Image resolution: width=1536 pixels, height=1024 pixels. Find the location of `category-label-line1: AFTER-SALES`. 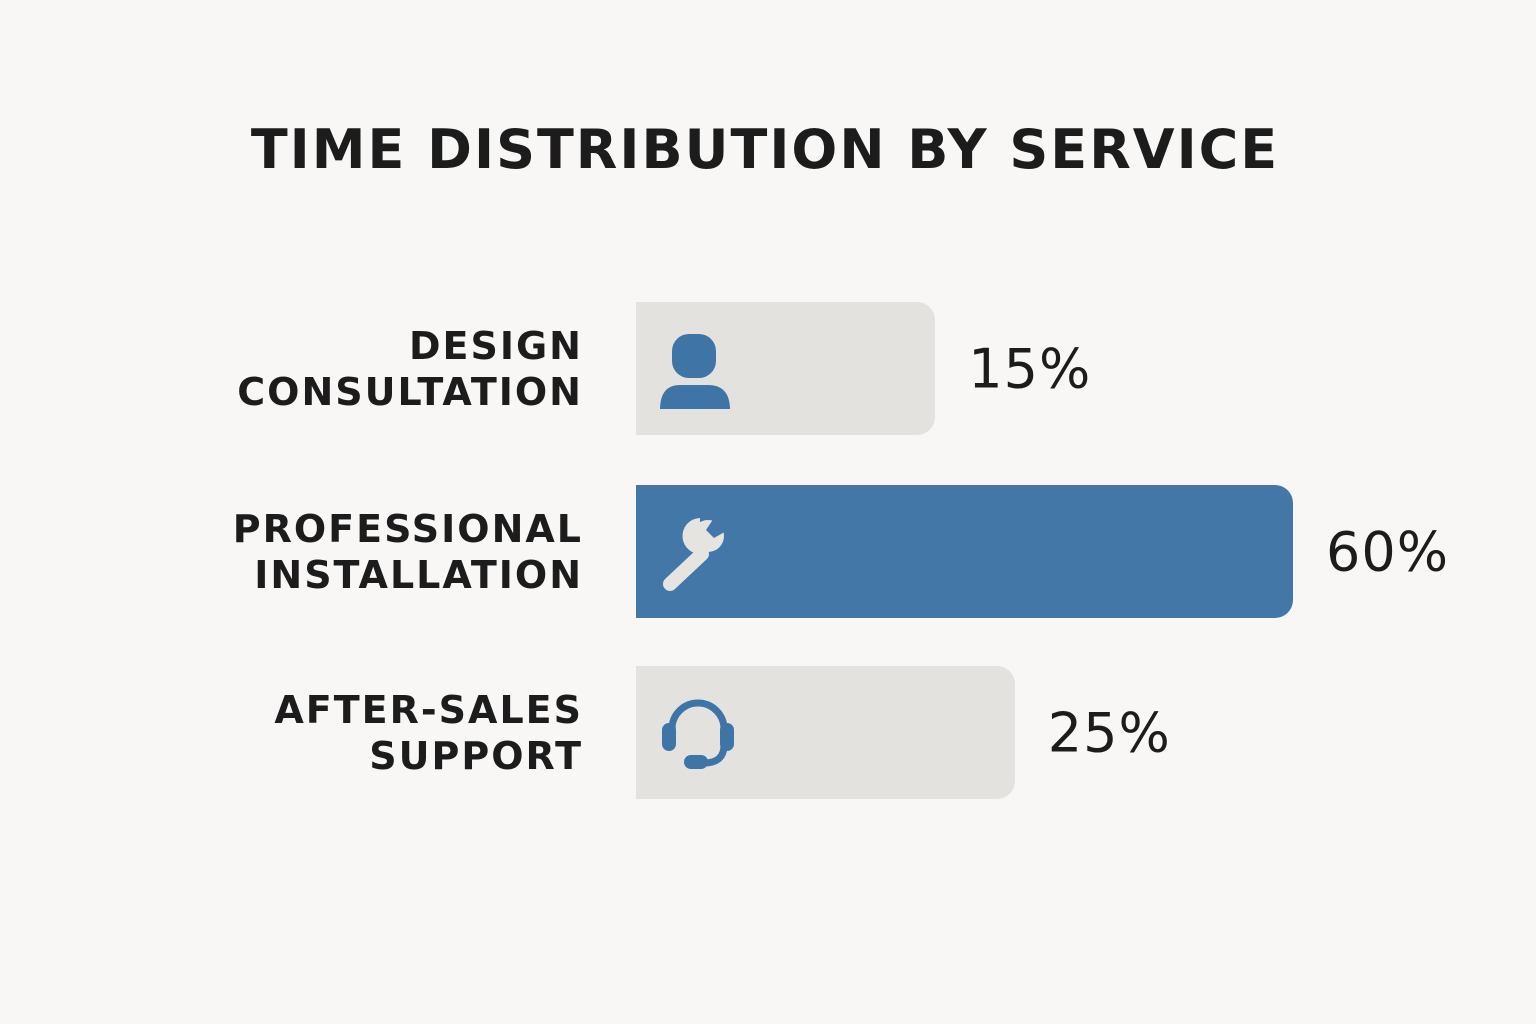

category-label-line1: AFTER-SALES is located at coordinates (428, 710).